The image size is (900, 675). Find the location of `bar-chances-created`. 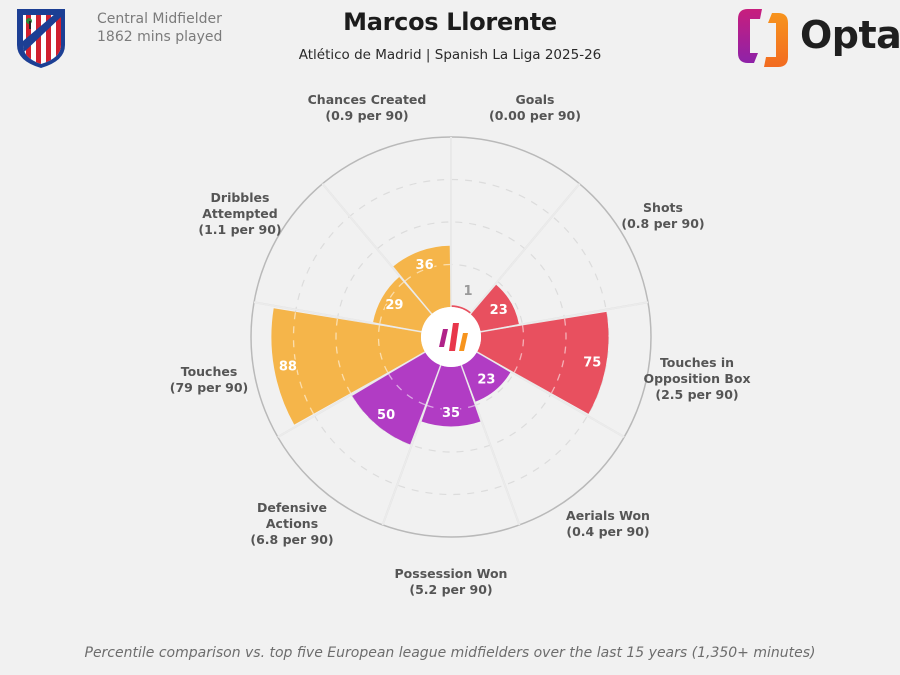

bar-chances-created is located at coordinates (422, 279).